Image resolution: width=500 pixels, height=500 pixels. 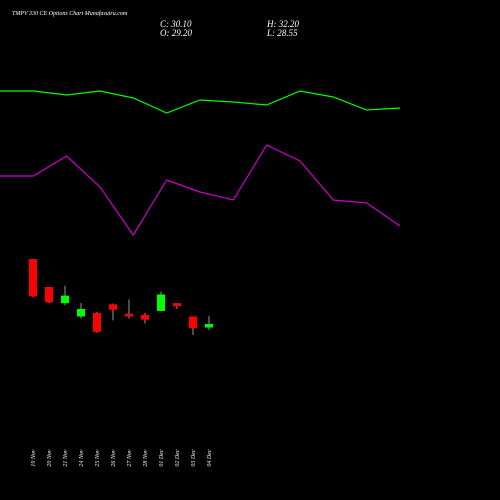 What do you see at coordinates (176, 24) in the screenshot?
I see `info-close: C: 30.10` at bounding box center [176, 24].